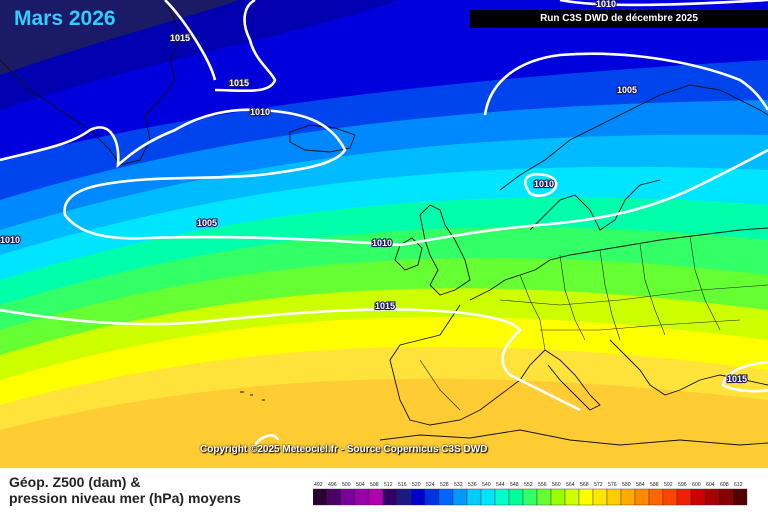 Image resolution: width=768 pixels, height=512 pixels. Describe the element at coordinates (445, 250) in the screenshot. I see `great-britain-coast` at that location.